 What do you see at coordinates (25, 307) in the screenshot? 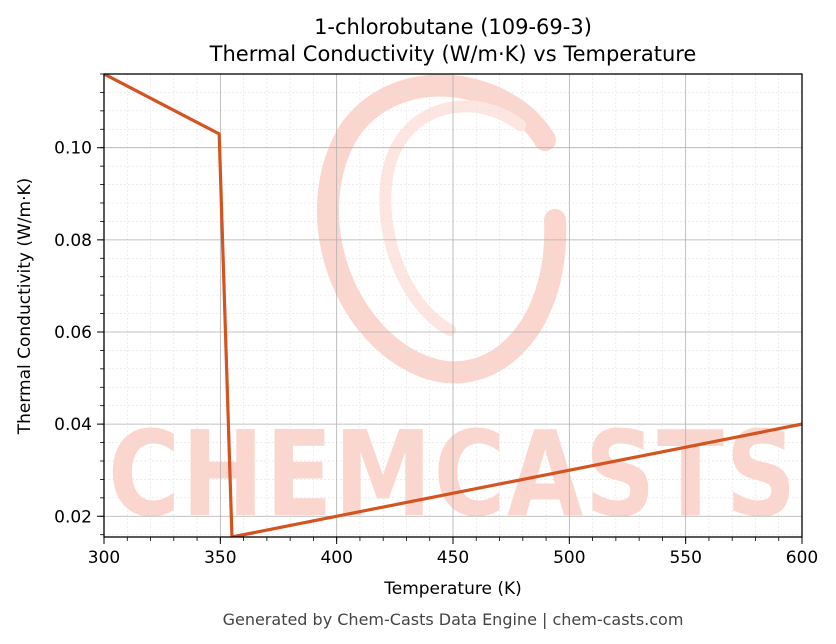
I see `y-axis-label: Thermal Conductivity (W/m·K)` at bounding box center [25, 307].